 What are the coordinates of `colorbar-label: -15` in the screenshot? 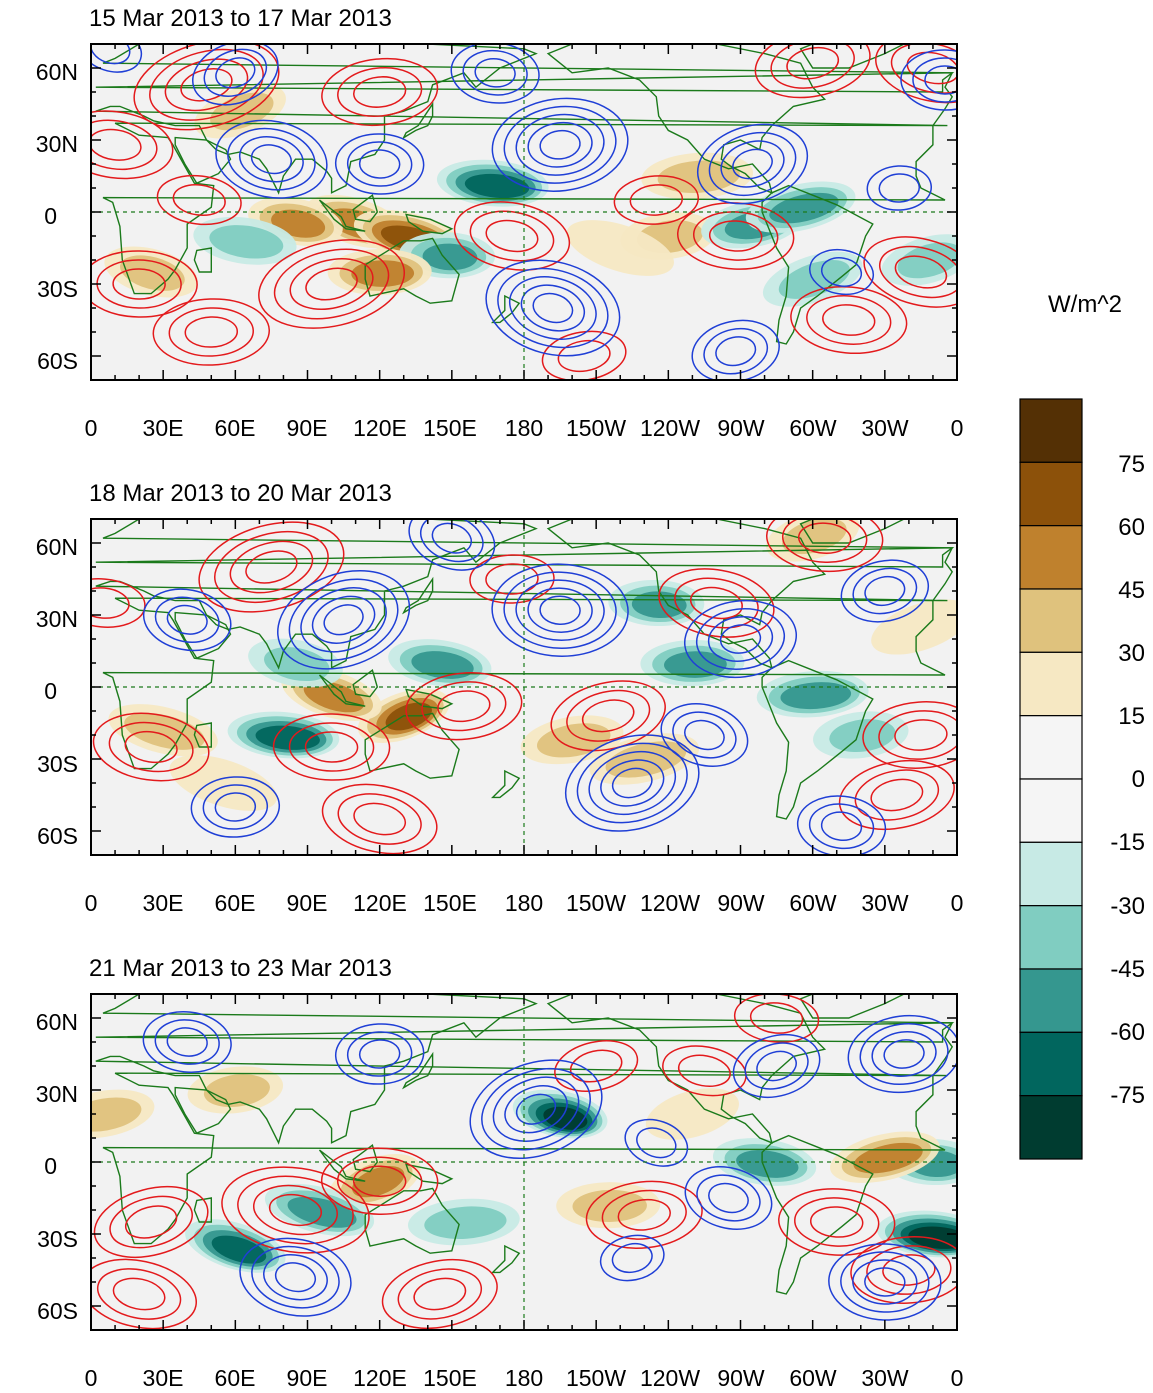 It's located at (1127, 842).